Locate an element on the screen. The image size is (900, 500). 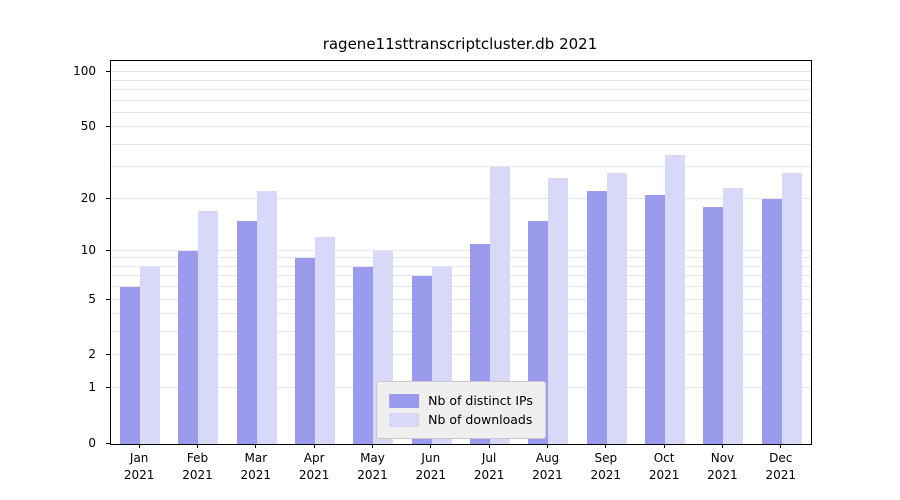
bar-nb-of-downloads-feb is located at coordinates (208, 327).